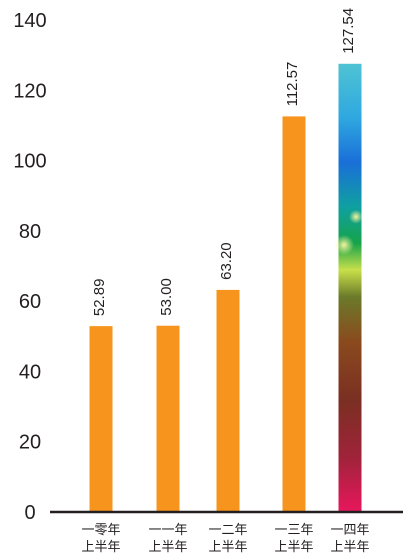  I want to click on bar-value-label: 63.20, so click(226, 261).